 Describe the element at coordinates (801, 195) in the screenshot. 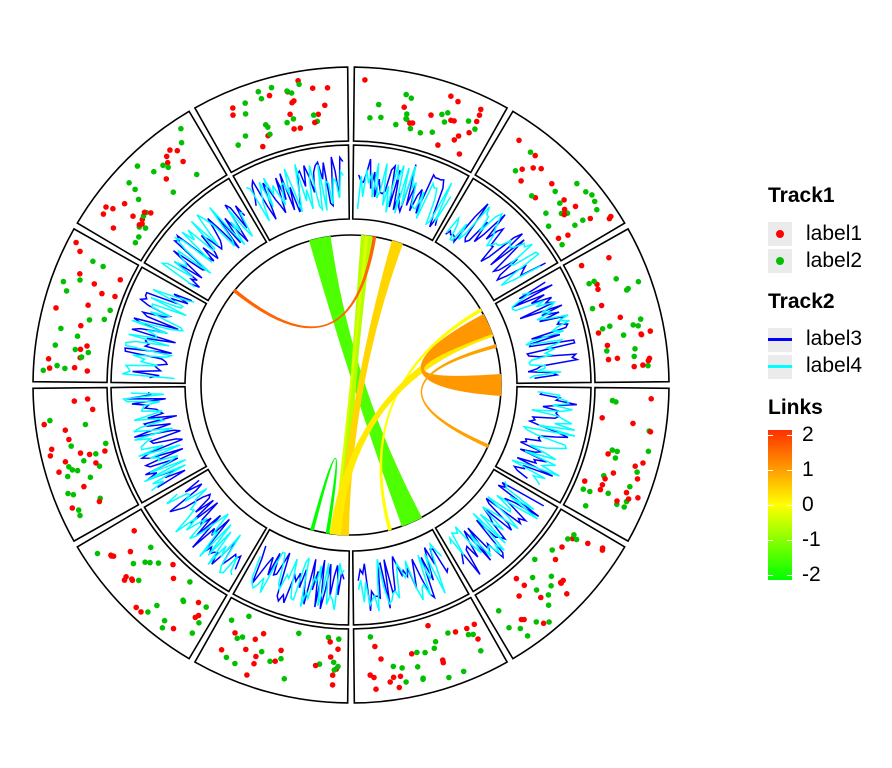

I see `legend-title-track1: Track1` at that location.